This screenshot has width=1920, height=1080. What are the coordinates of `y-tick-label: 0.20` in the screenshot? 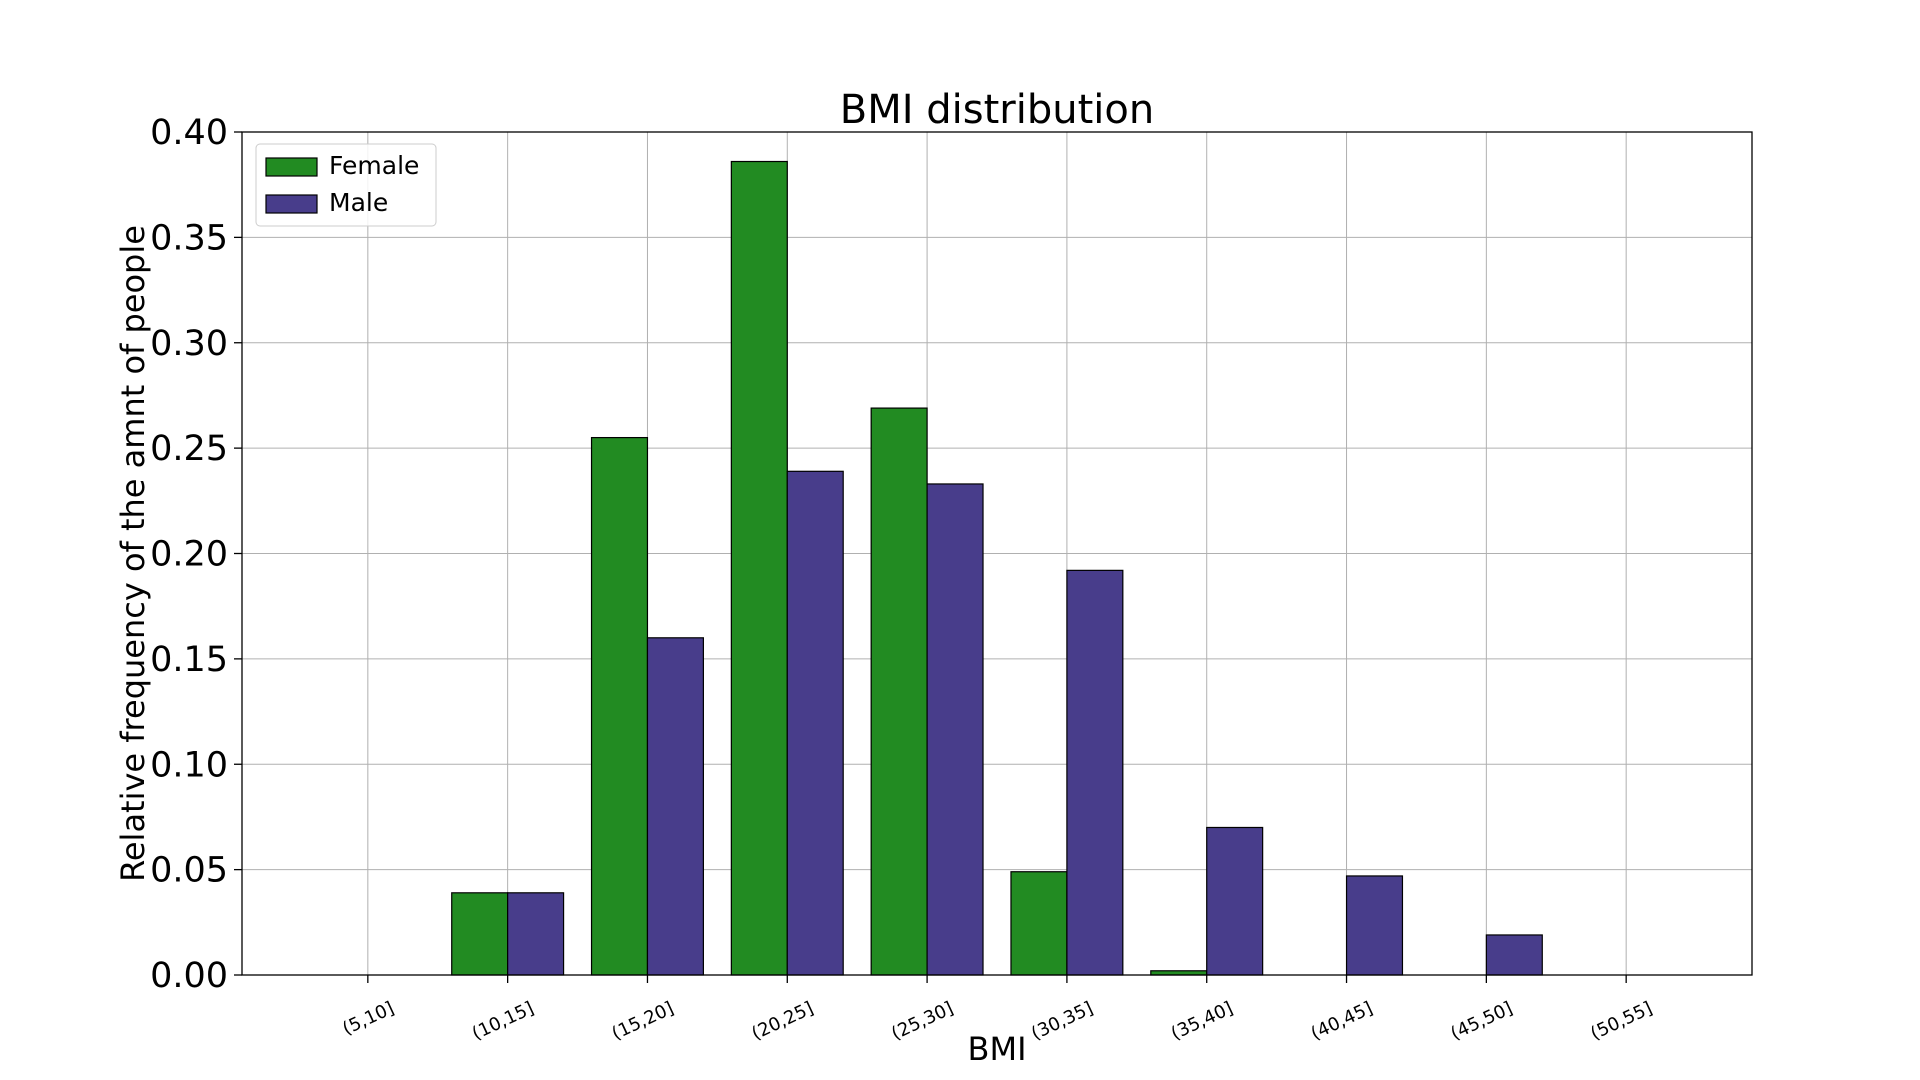 It's located at (189, 555).